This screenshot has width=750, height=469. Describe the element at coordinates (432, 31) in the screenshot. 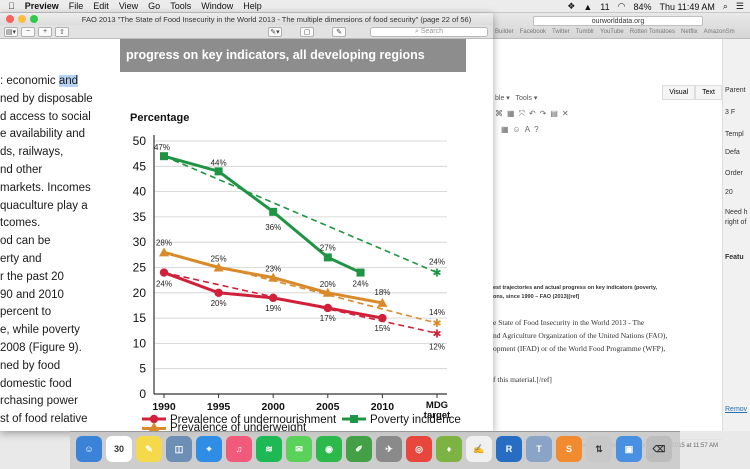

I see `search-placeholder: Search` at that location.